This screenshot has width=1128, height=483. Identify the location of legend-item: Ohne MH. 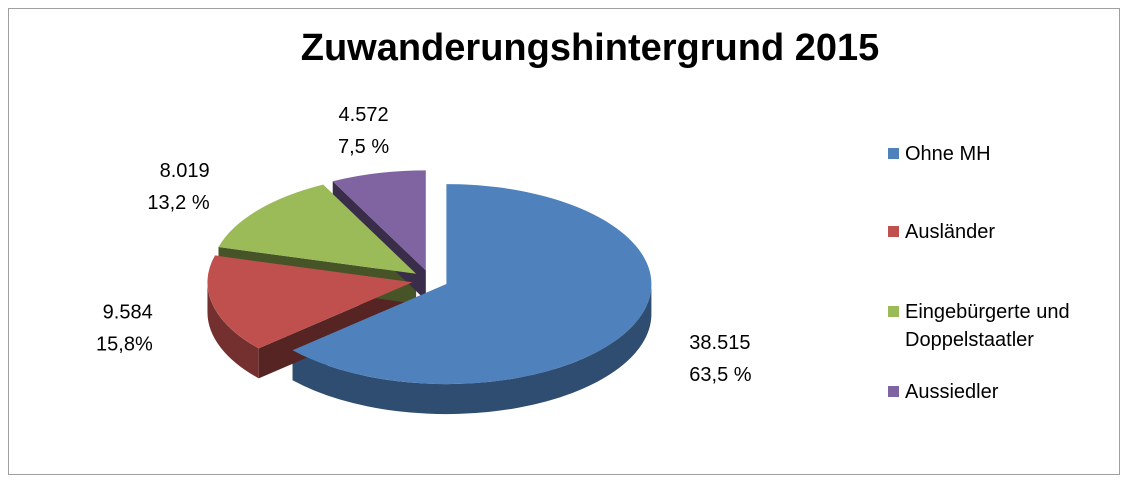
(939, 154).